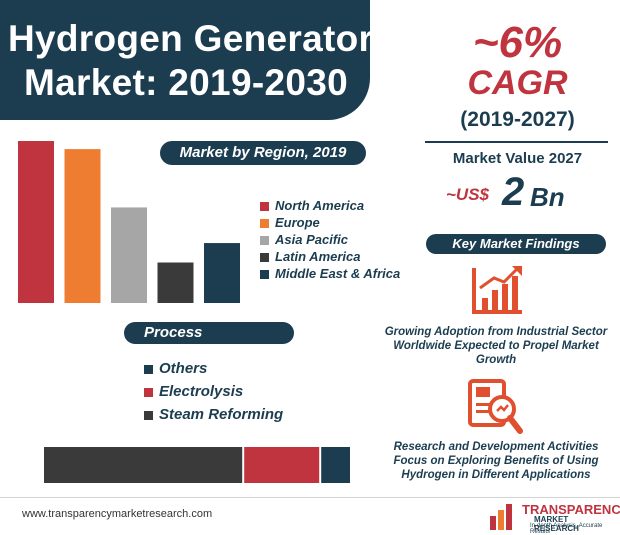  What do you see at coordinates (82, 226) in the screenshot?
I see `bar-europe` at bounding box center [82, 226].